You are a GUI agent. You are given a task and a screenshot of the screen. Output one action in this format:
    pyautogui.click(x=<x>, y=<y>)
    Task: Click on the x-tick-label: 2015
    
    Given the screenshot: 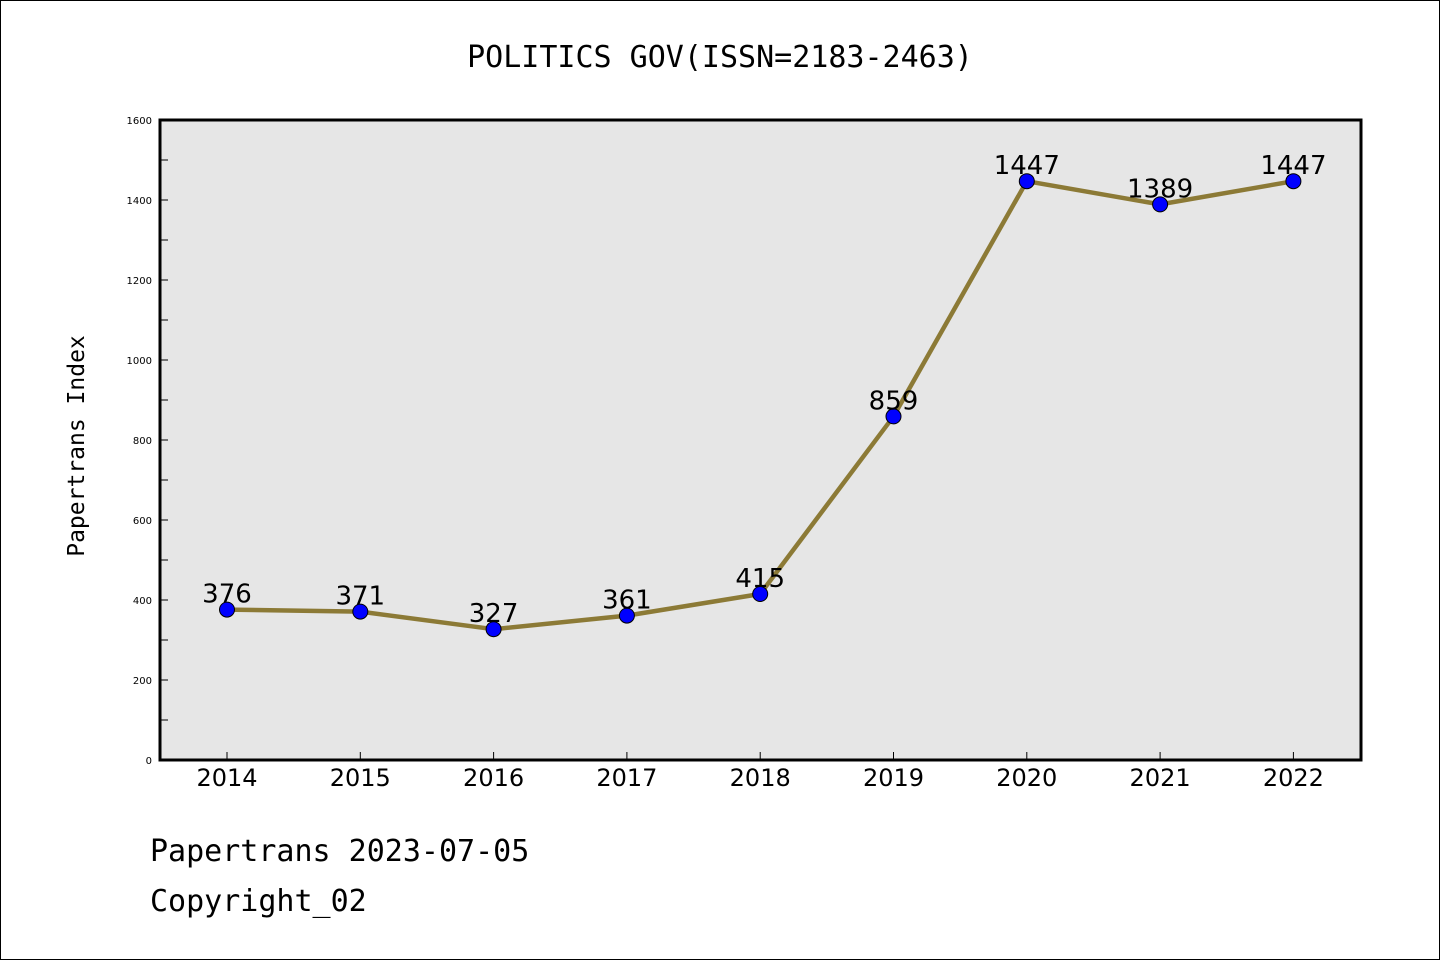 What is the action you would take?
    pyautogui.click(x=360, y=778)
    